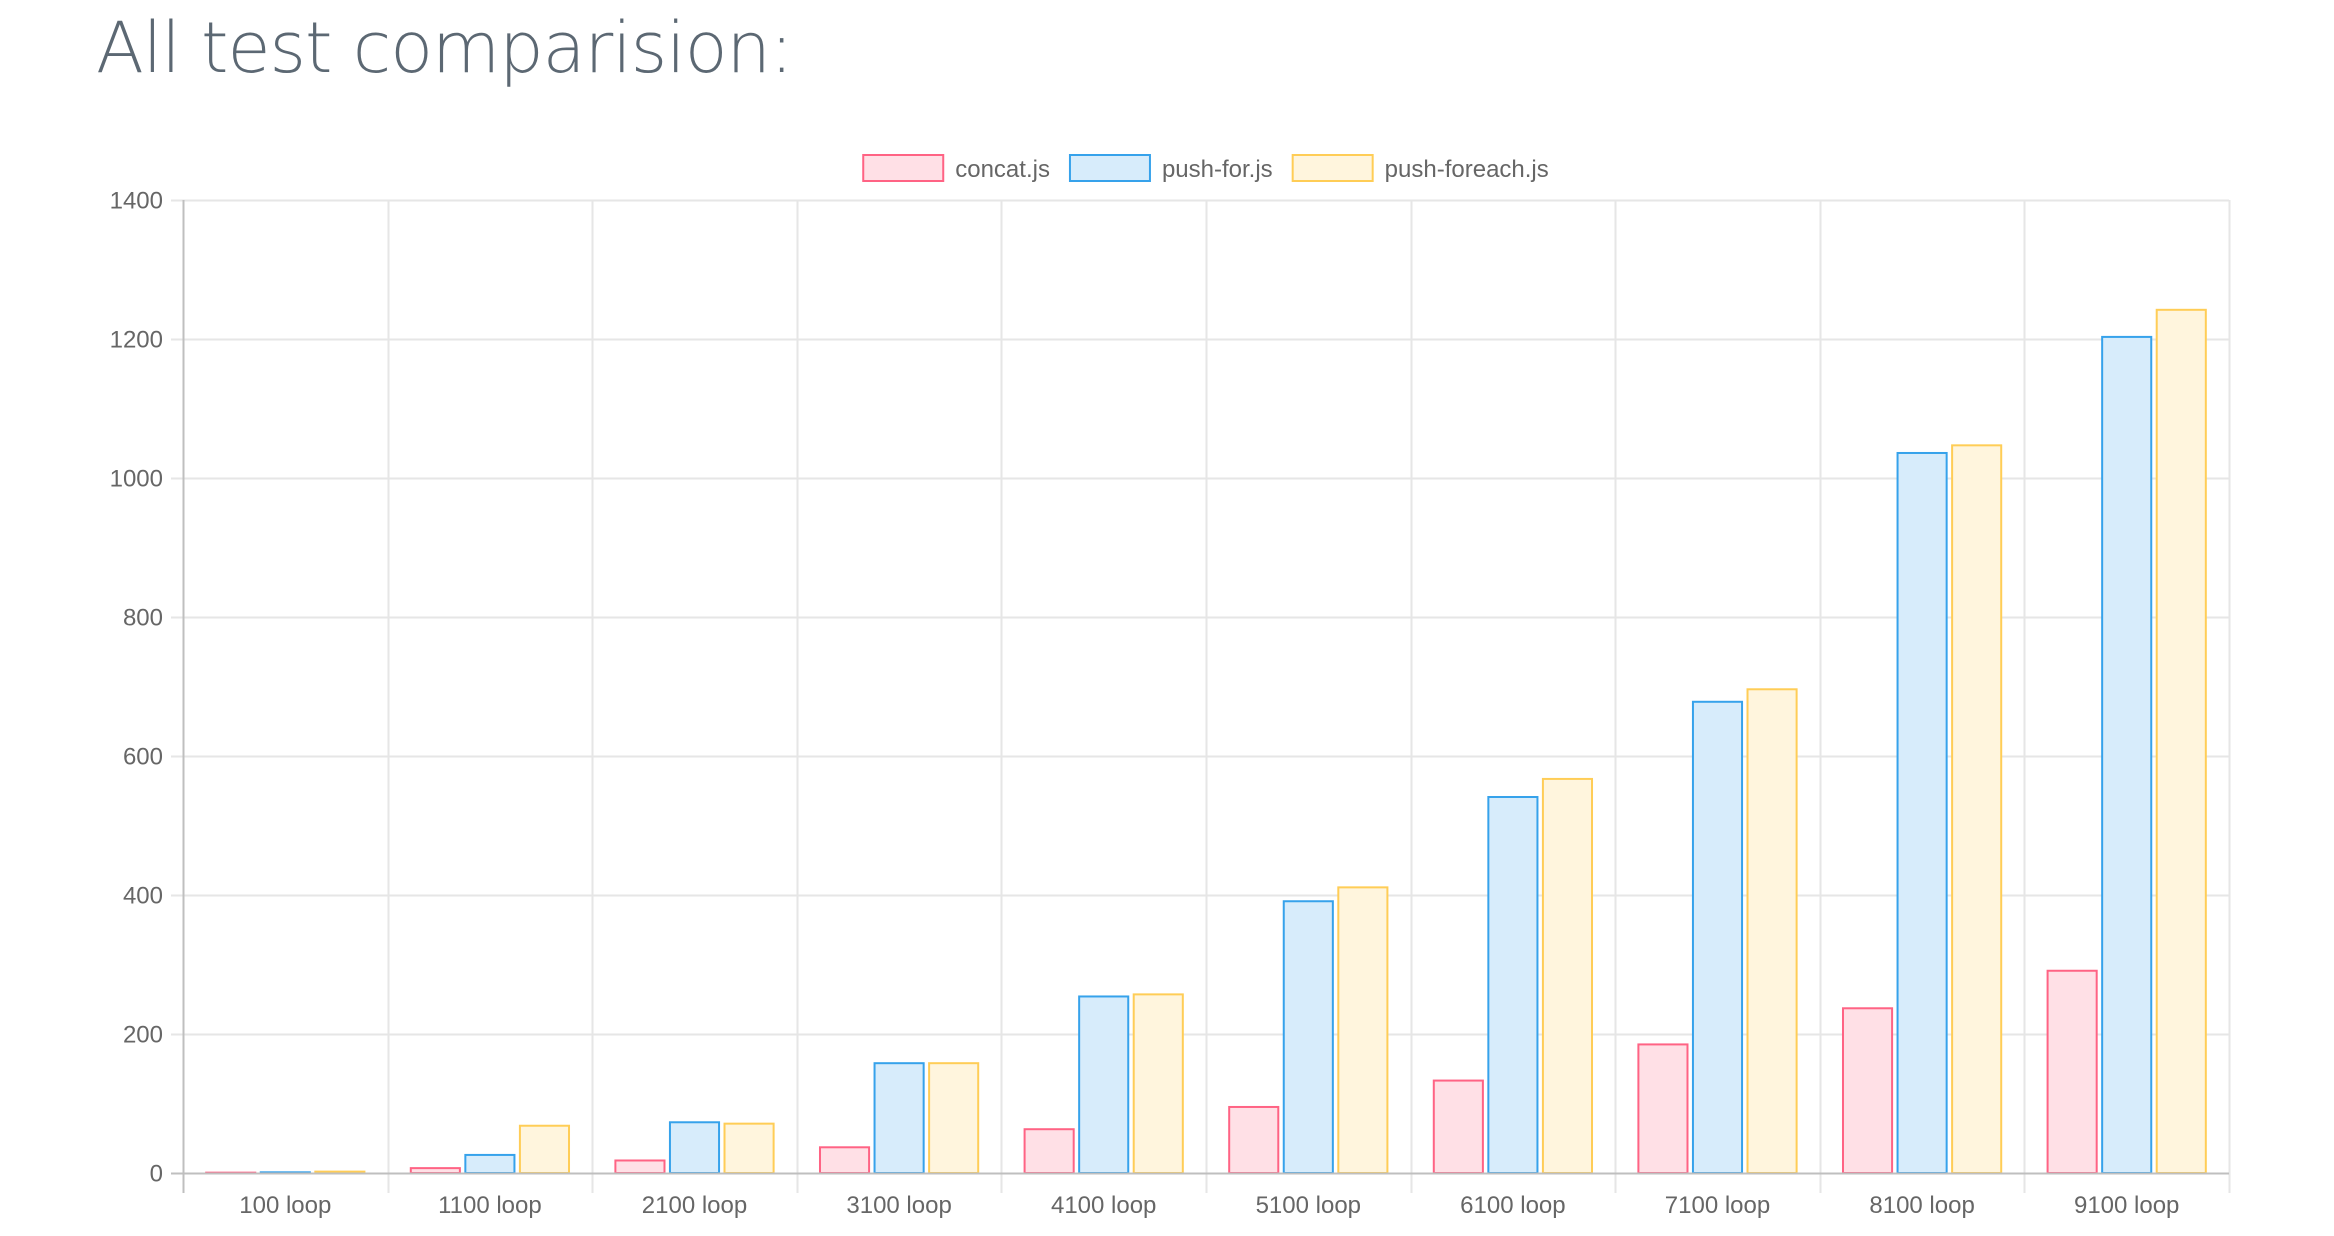 This screenshot has width=2334, height=1236. Describe the element at coordinates (2126, 1205) in the screenshot. I see `x-tick-label: 9100 loop` at that location.